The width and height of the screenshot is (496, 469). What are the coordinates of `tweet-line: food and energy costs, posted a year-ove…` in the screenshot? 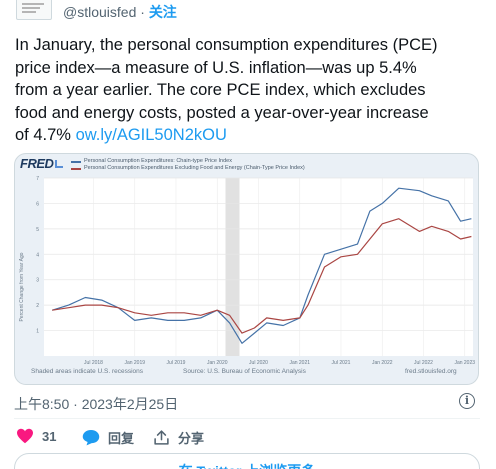 It's located at (222, 112).